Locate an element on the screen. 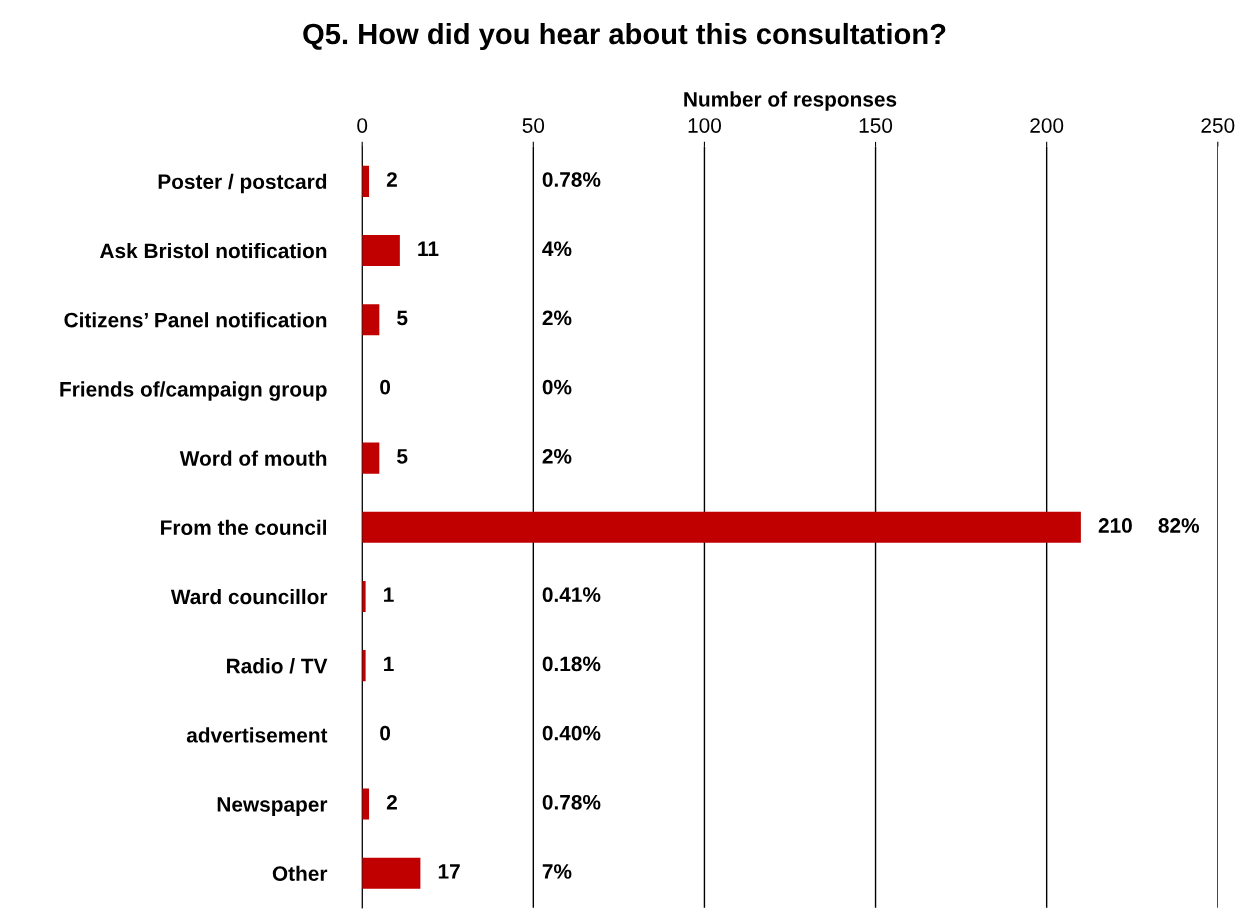 The height and width of the screenshot is (917, 1249). data-label: 17 is located at coordinates (449, 871).